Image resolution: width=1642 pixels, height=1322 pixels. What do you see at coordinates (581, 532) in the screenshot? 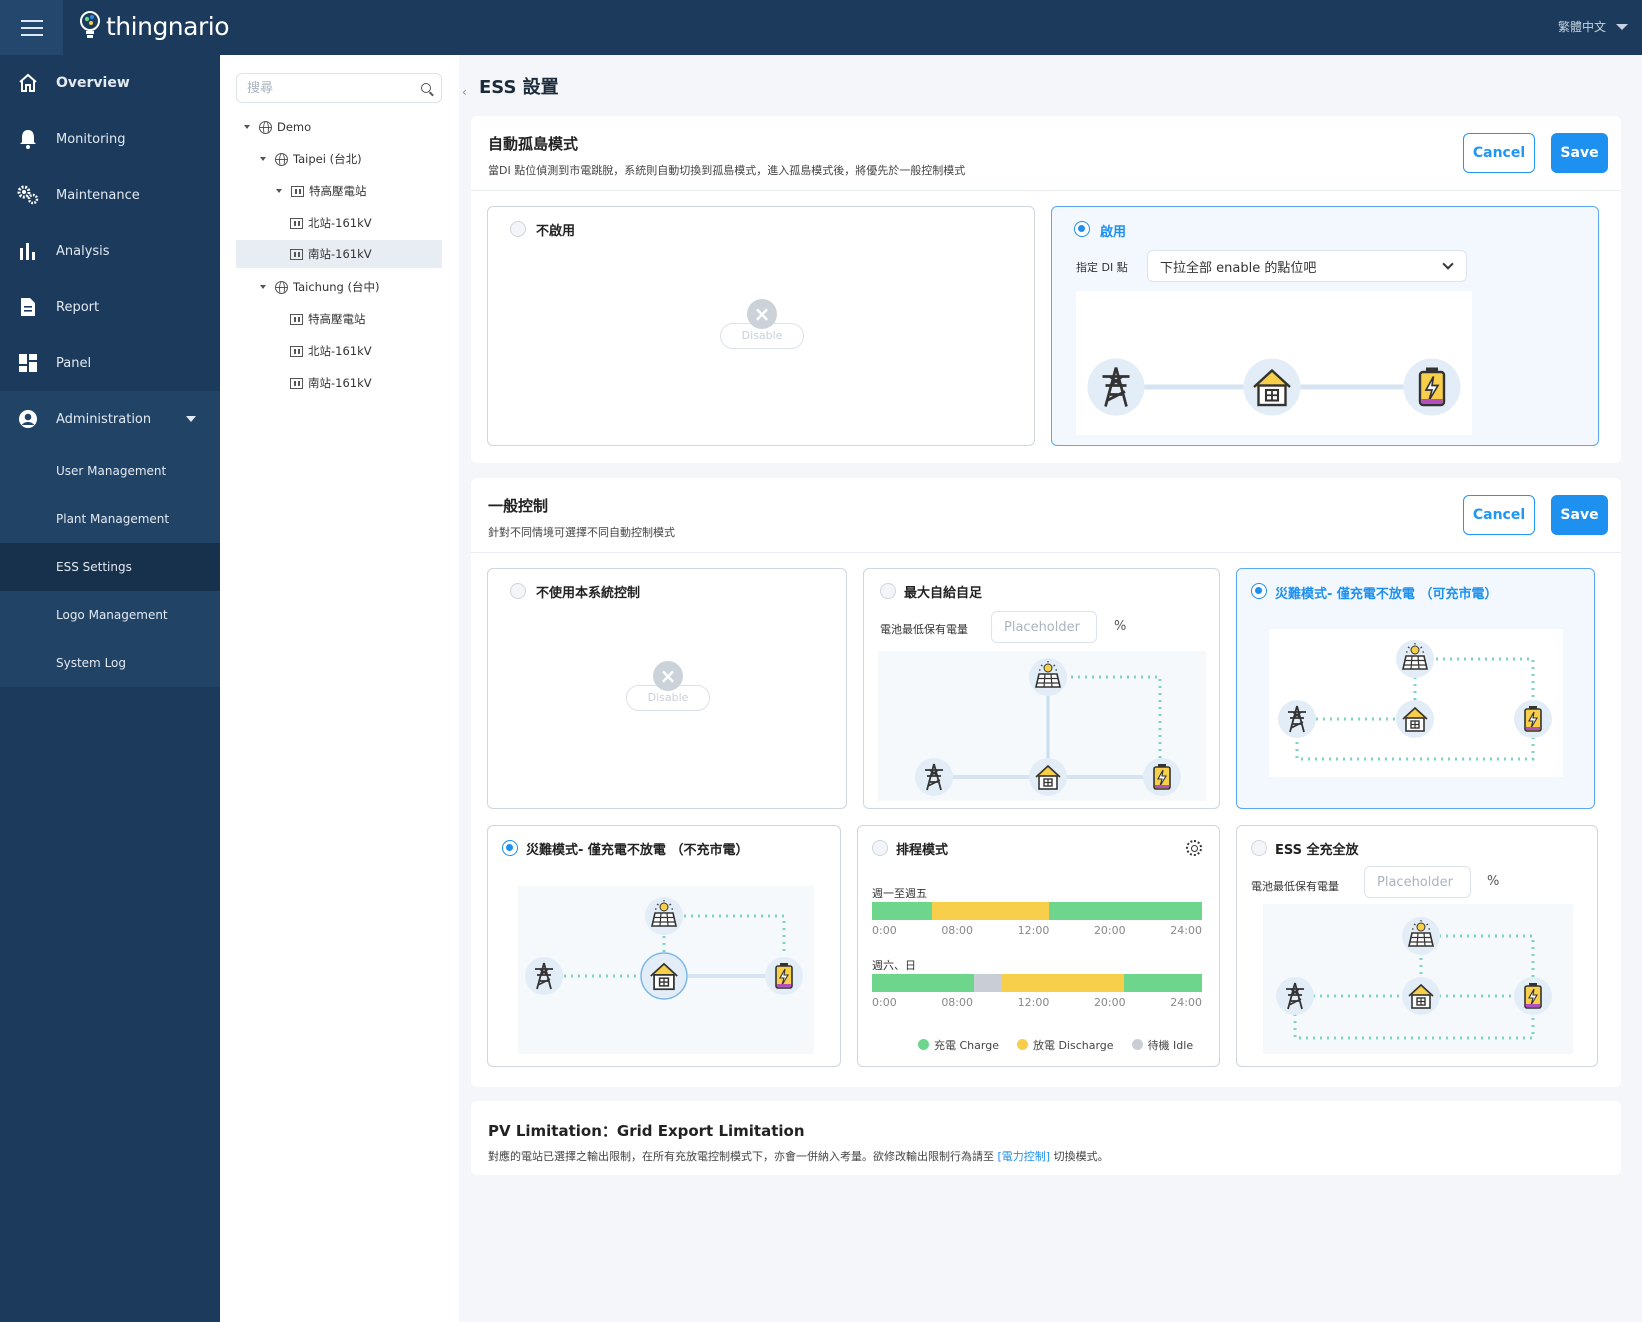
I see `section-description: 針對不同情境可選擇不同自動控制模式` at bounding box center [581, 532].